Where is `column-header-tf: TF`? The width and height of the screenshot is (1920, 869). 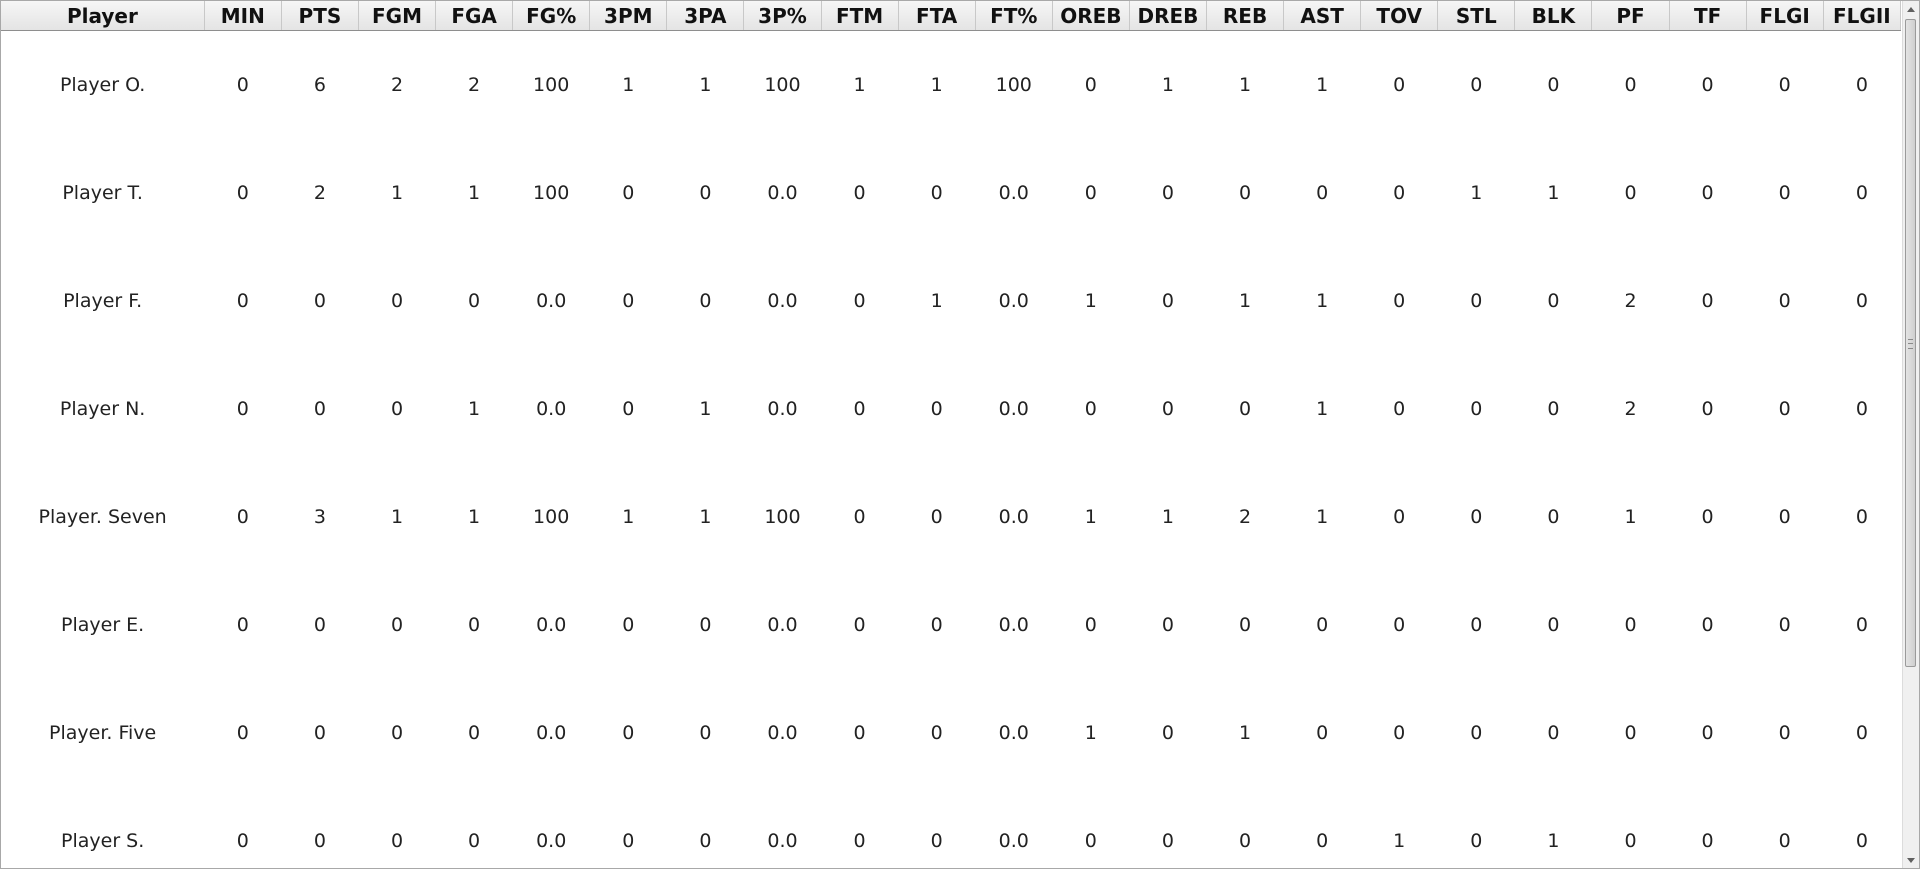
column-header-tf: TF is located at coordinates (1708, 16).